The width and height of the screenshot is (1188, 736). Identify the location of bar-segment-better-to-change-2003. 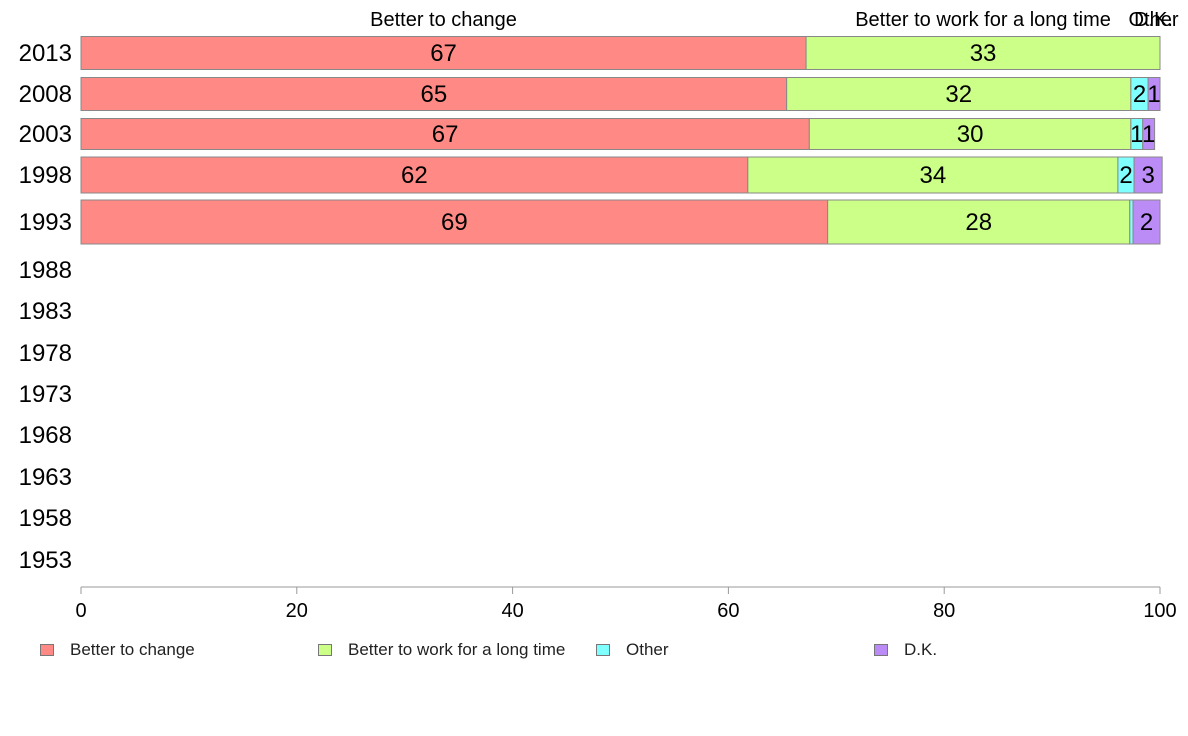
(445, 134).